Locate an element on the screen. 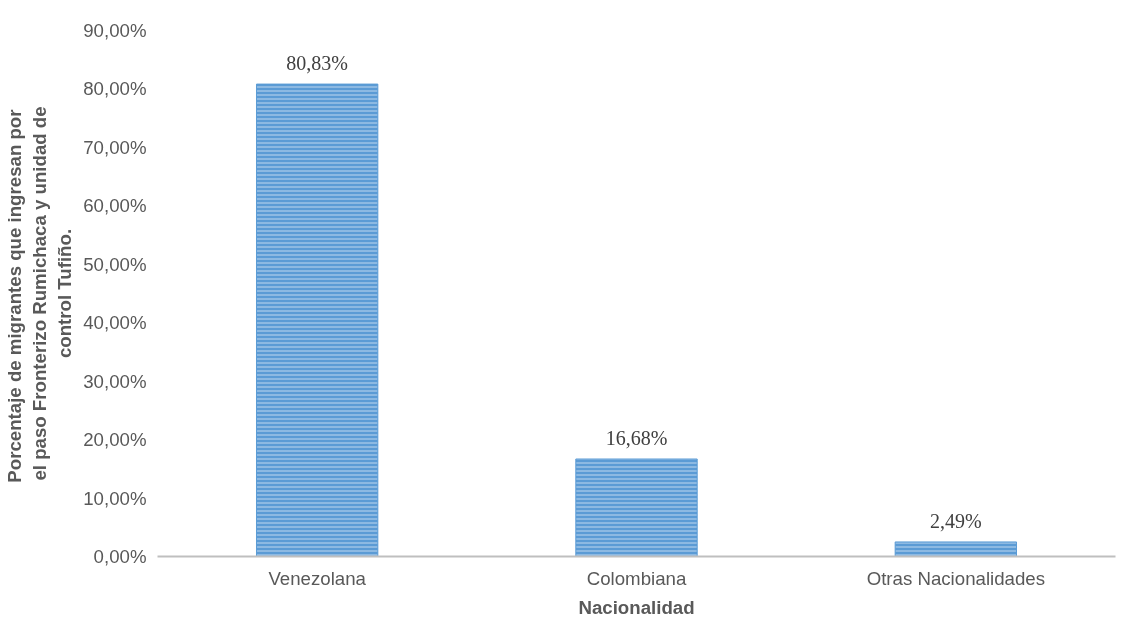  y-axis-title: Porcentaje de migrantes que ingresan por el paso Fronterizo Rumichaca y unidad de control Tufiño. is located at coordinates (39, 294).